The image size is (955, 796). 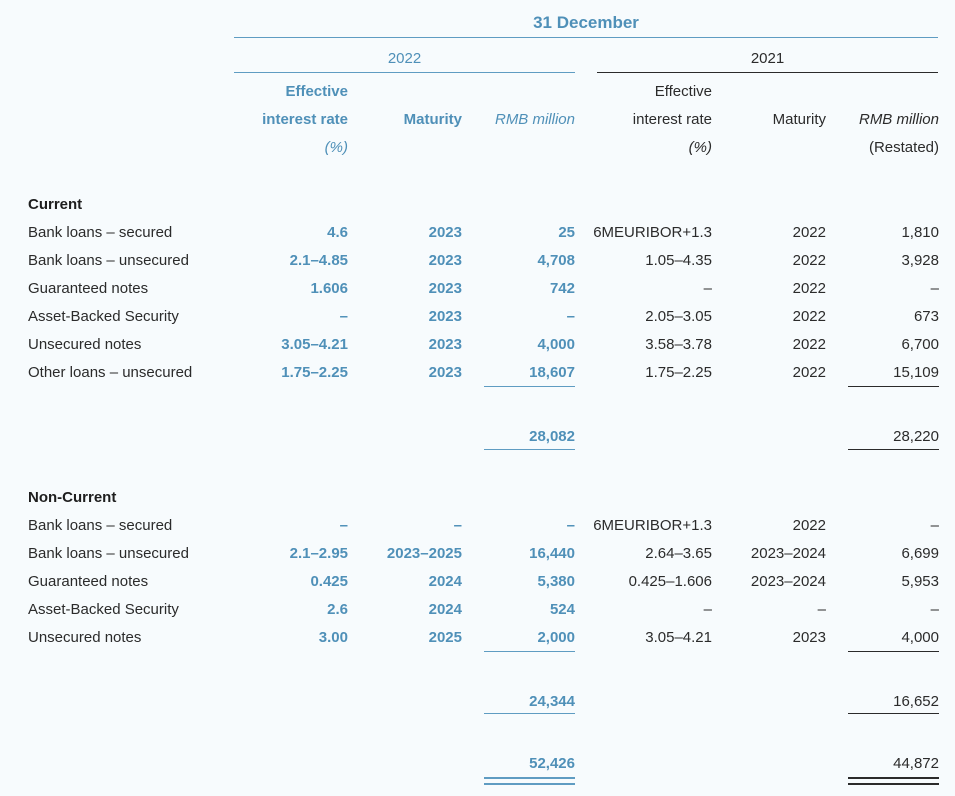 I want to click on noncurrent-subtotal-rule-2022, so click(x=529, y=651).